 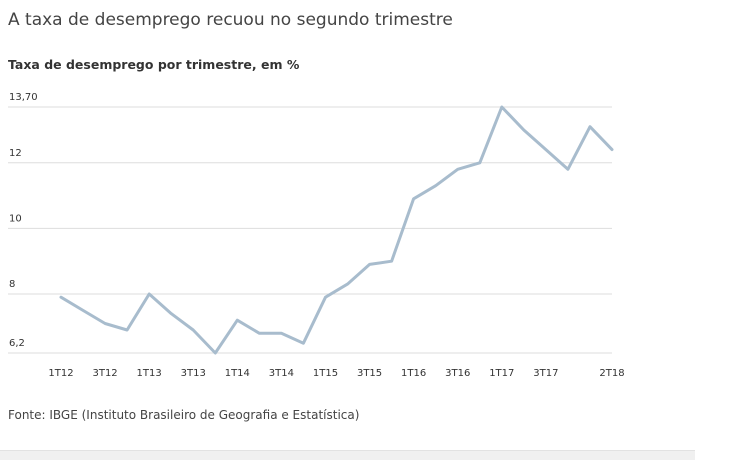 I want to click on y-tick-label: 10, so click(x=15, y=218).